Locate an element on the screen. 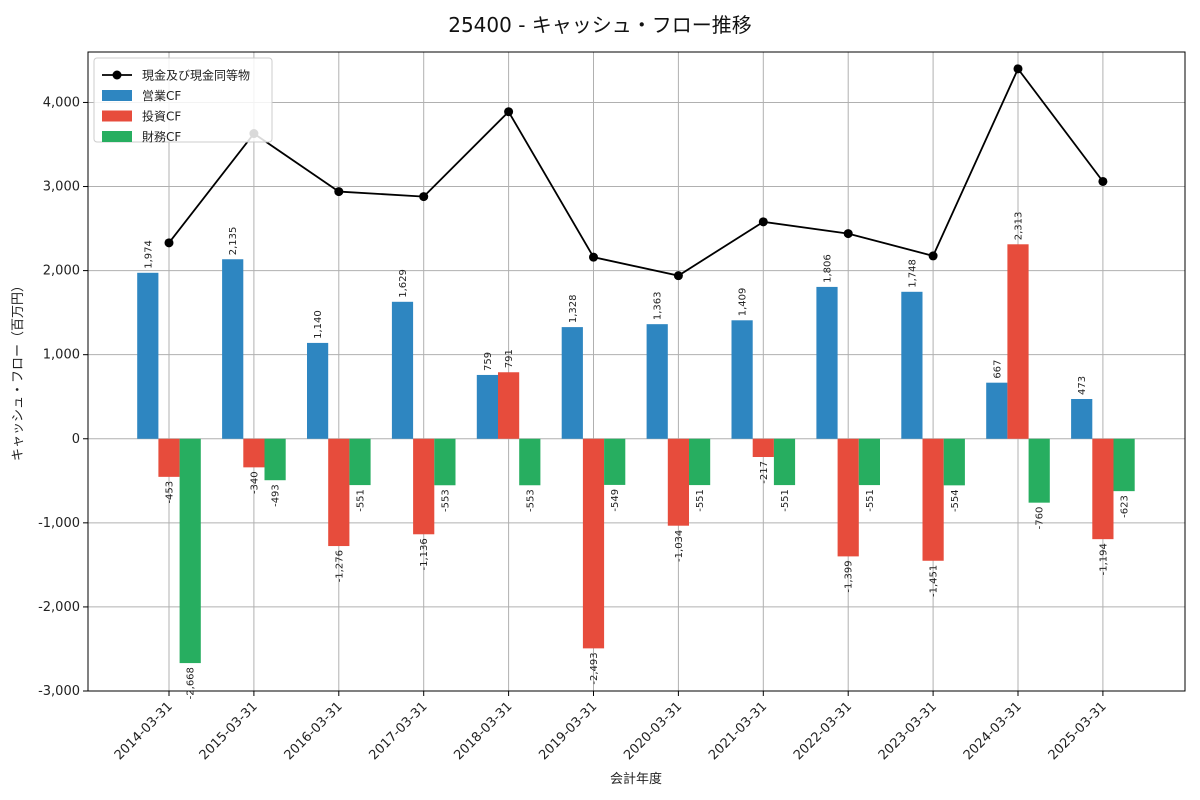 This screenshot has width=1200, height=800. legend-box is located at coordinates (183, 100).